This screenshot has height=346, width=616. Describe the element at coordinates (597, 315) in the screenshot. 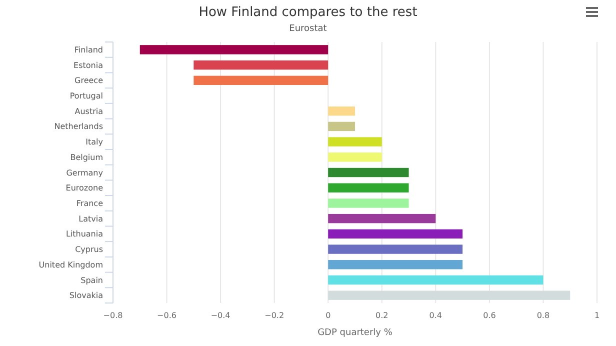

I see `x-tick-label: 1` at that location.